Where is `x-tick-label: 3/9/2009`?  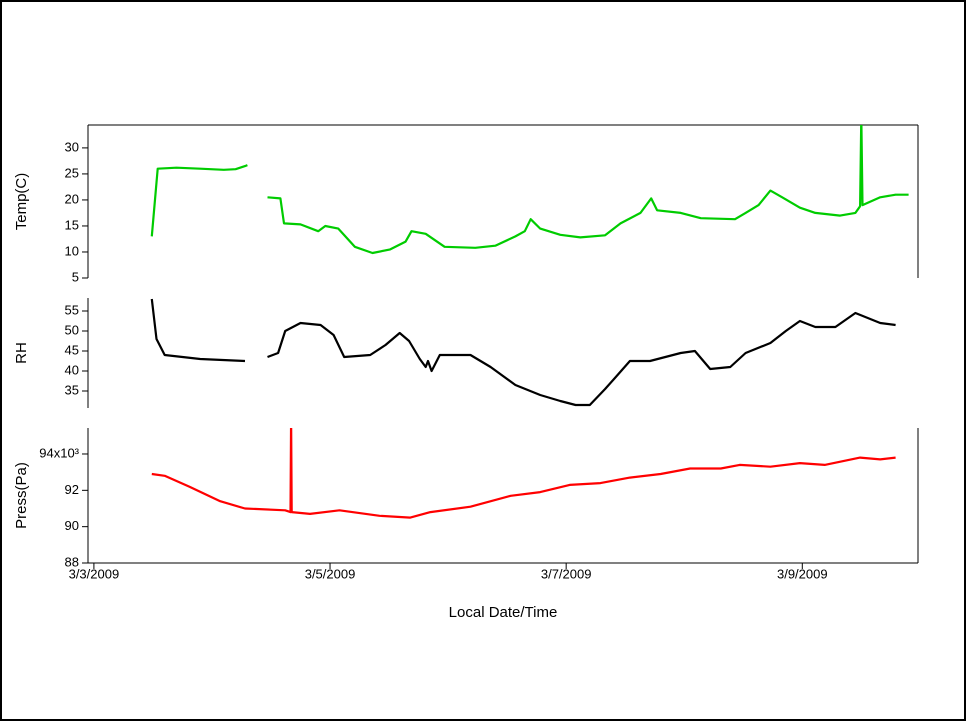 x-tick-label: 3/9/2009 is located at coordinates (802, 573).